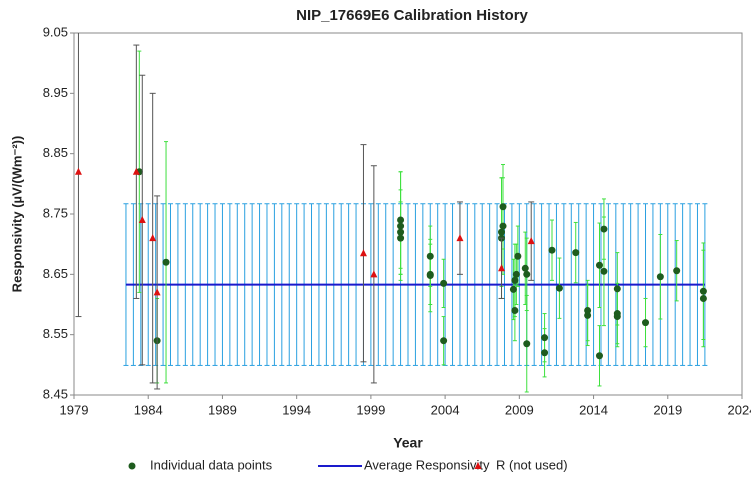 The width and height of the screenshot is (751, 479). What do you see at coordinates (55, 273) in the screenshot?
I see `y-tick-label: 8.65` at bounding box center [55, 273].